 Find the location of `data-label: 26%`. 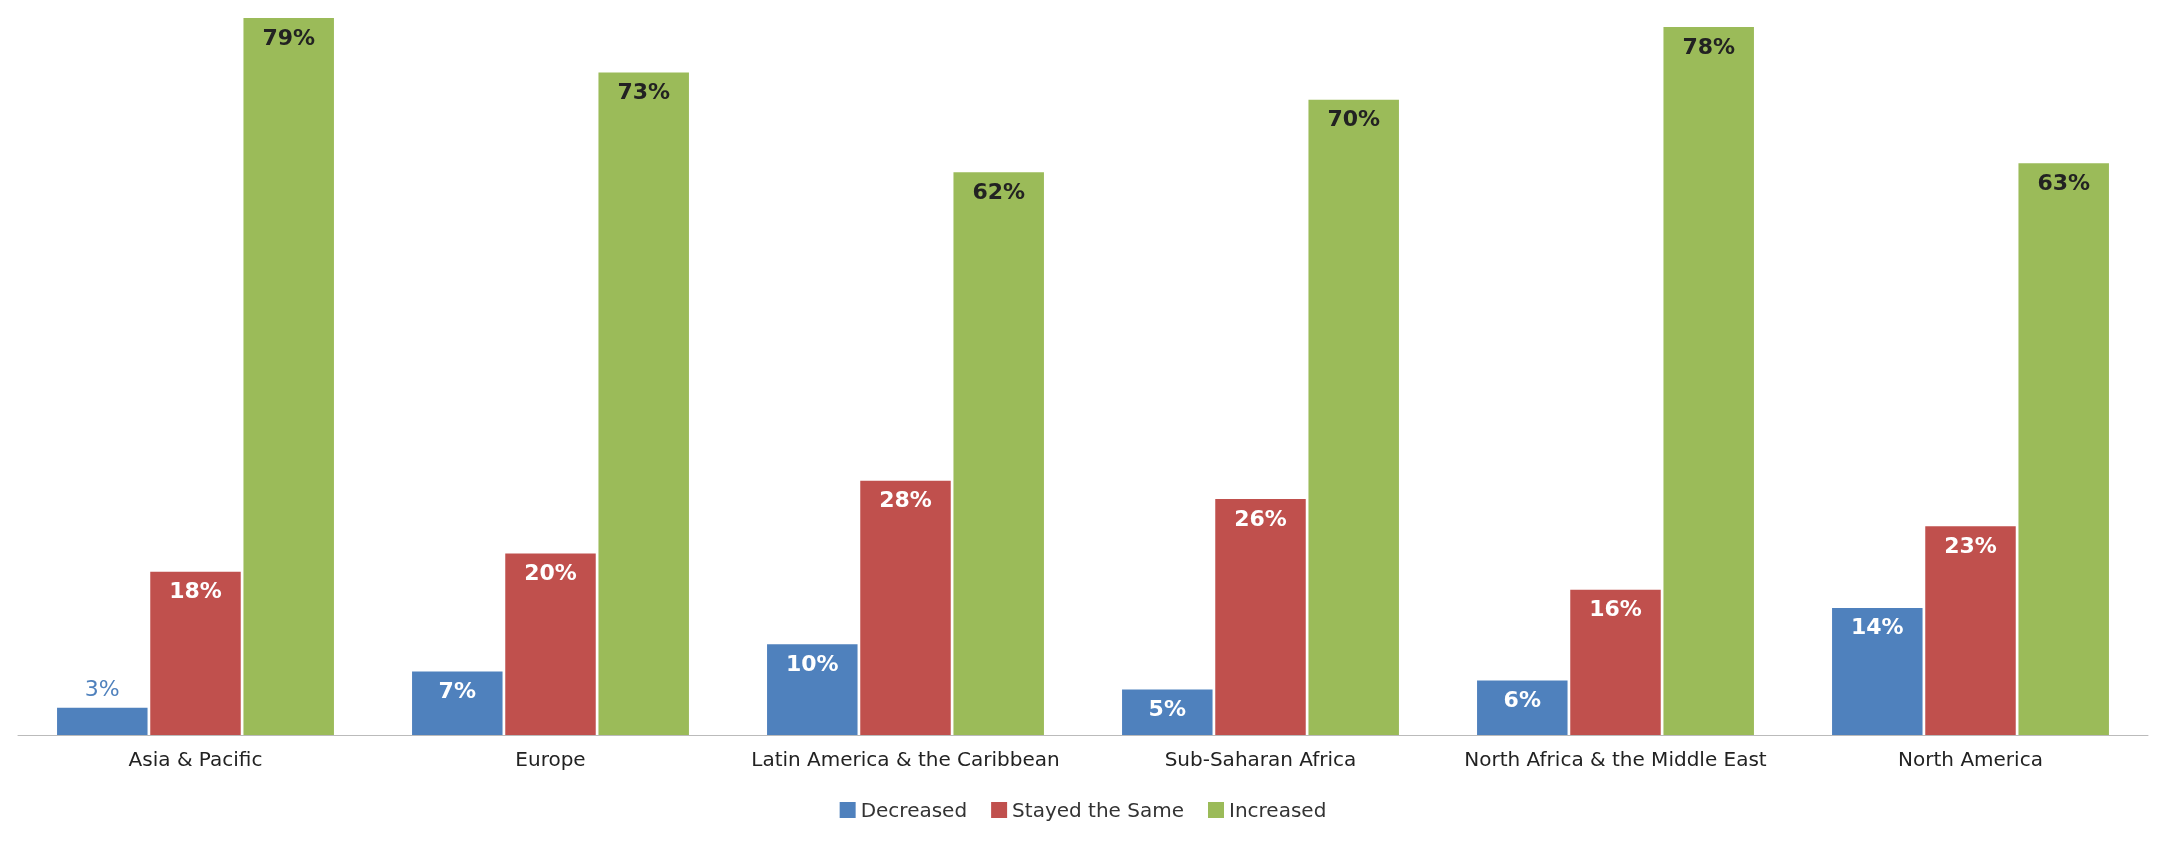

data-label: 26% is located at coordinates (1260, 518).